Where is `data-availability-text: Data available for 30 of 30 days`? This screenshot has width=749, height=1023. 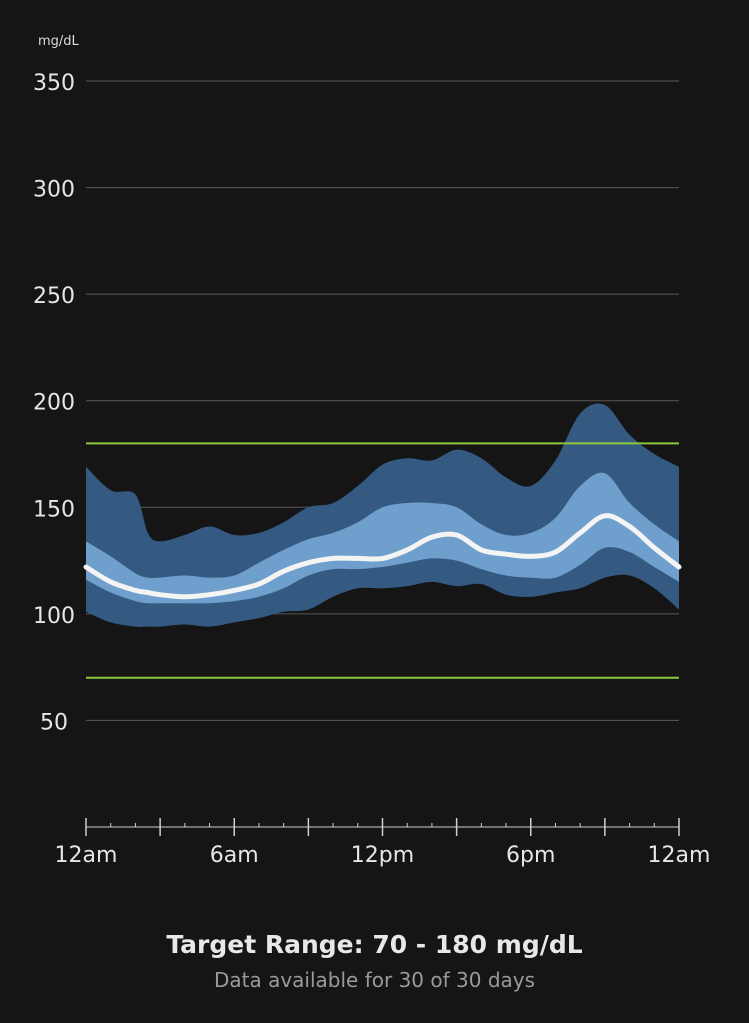
data-availability-text: Data available for 30 of 30 days is located at coordinates (374, 980).